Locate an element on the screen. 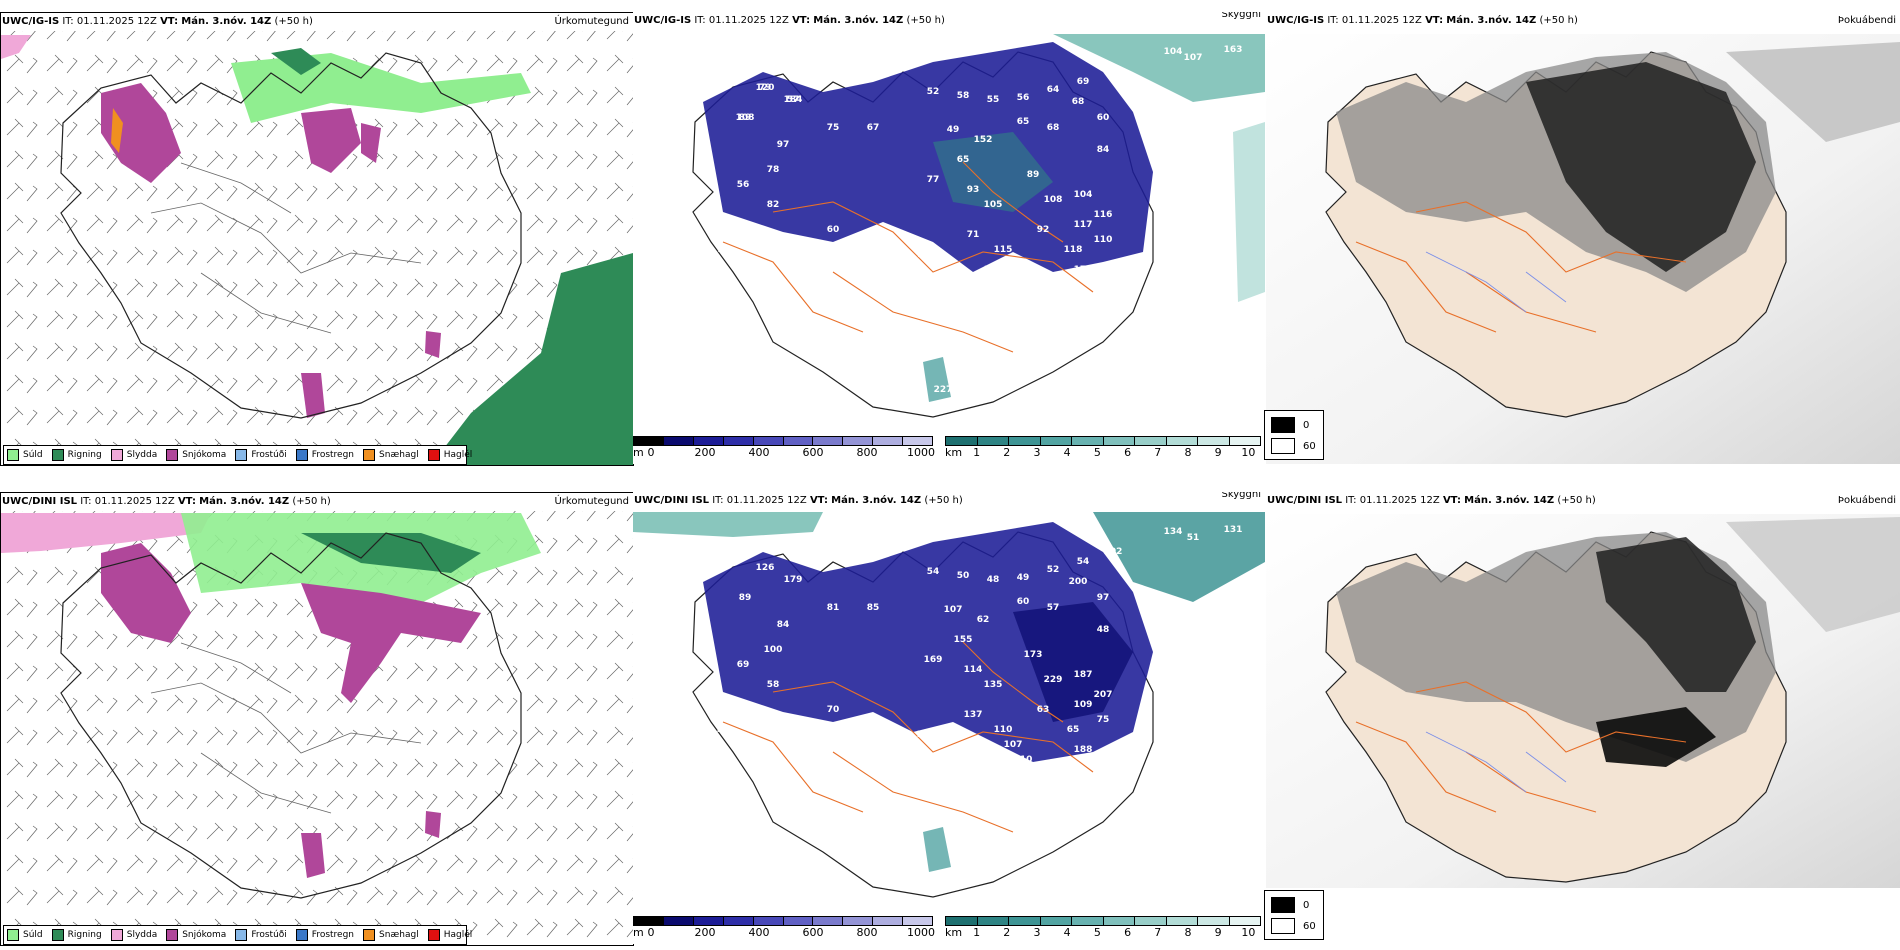 The image size is (1900, 950). colorbar-tick-label: 1 is located at coordinates (977, 932).